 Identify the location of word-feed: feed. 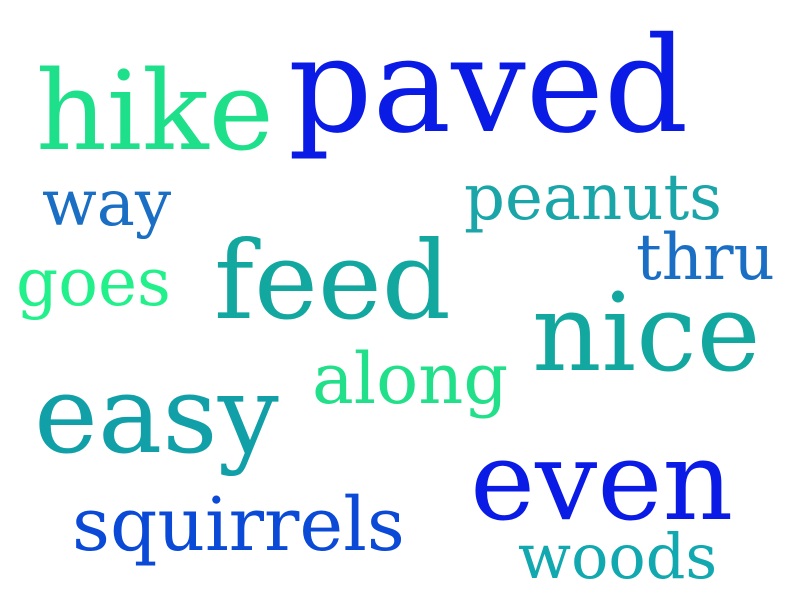
(332, 281).